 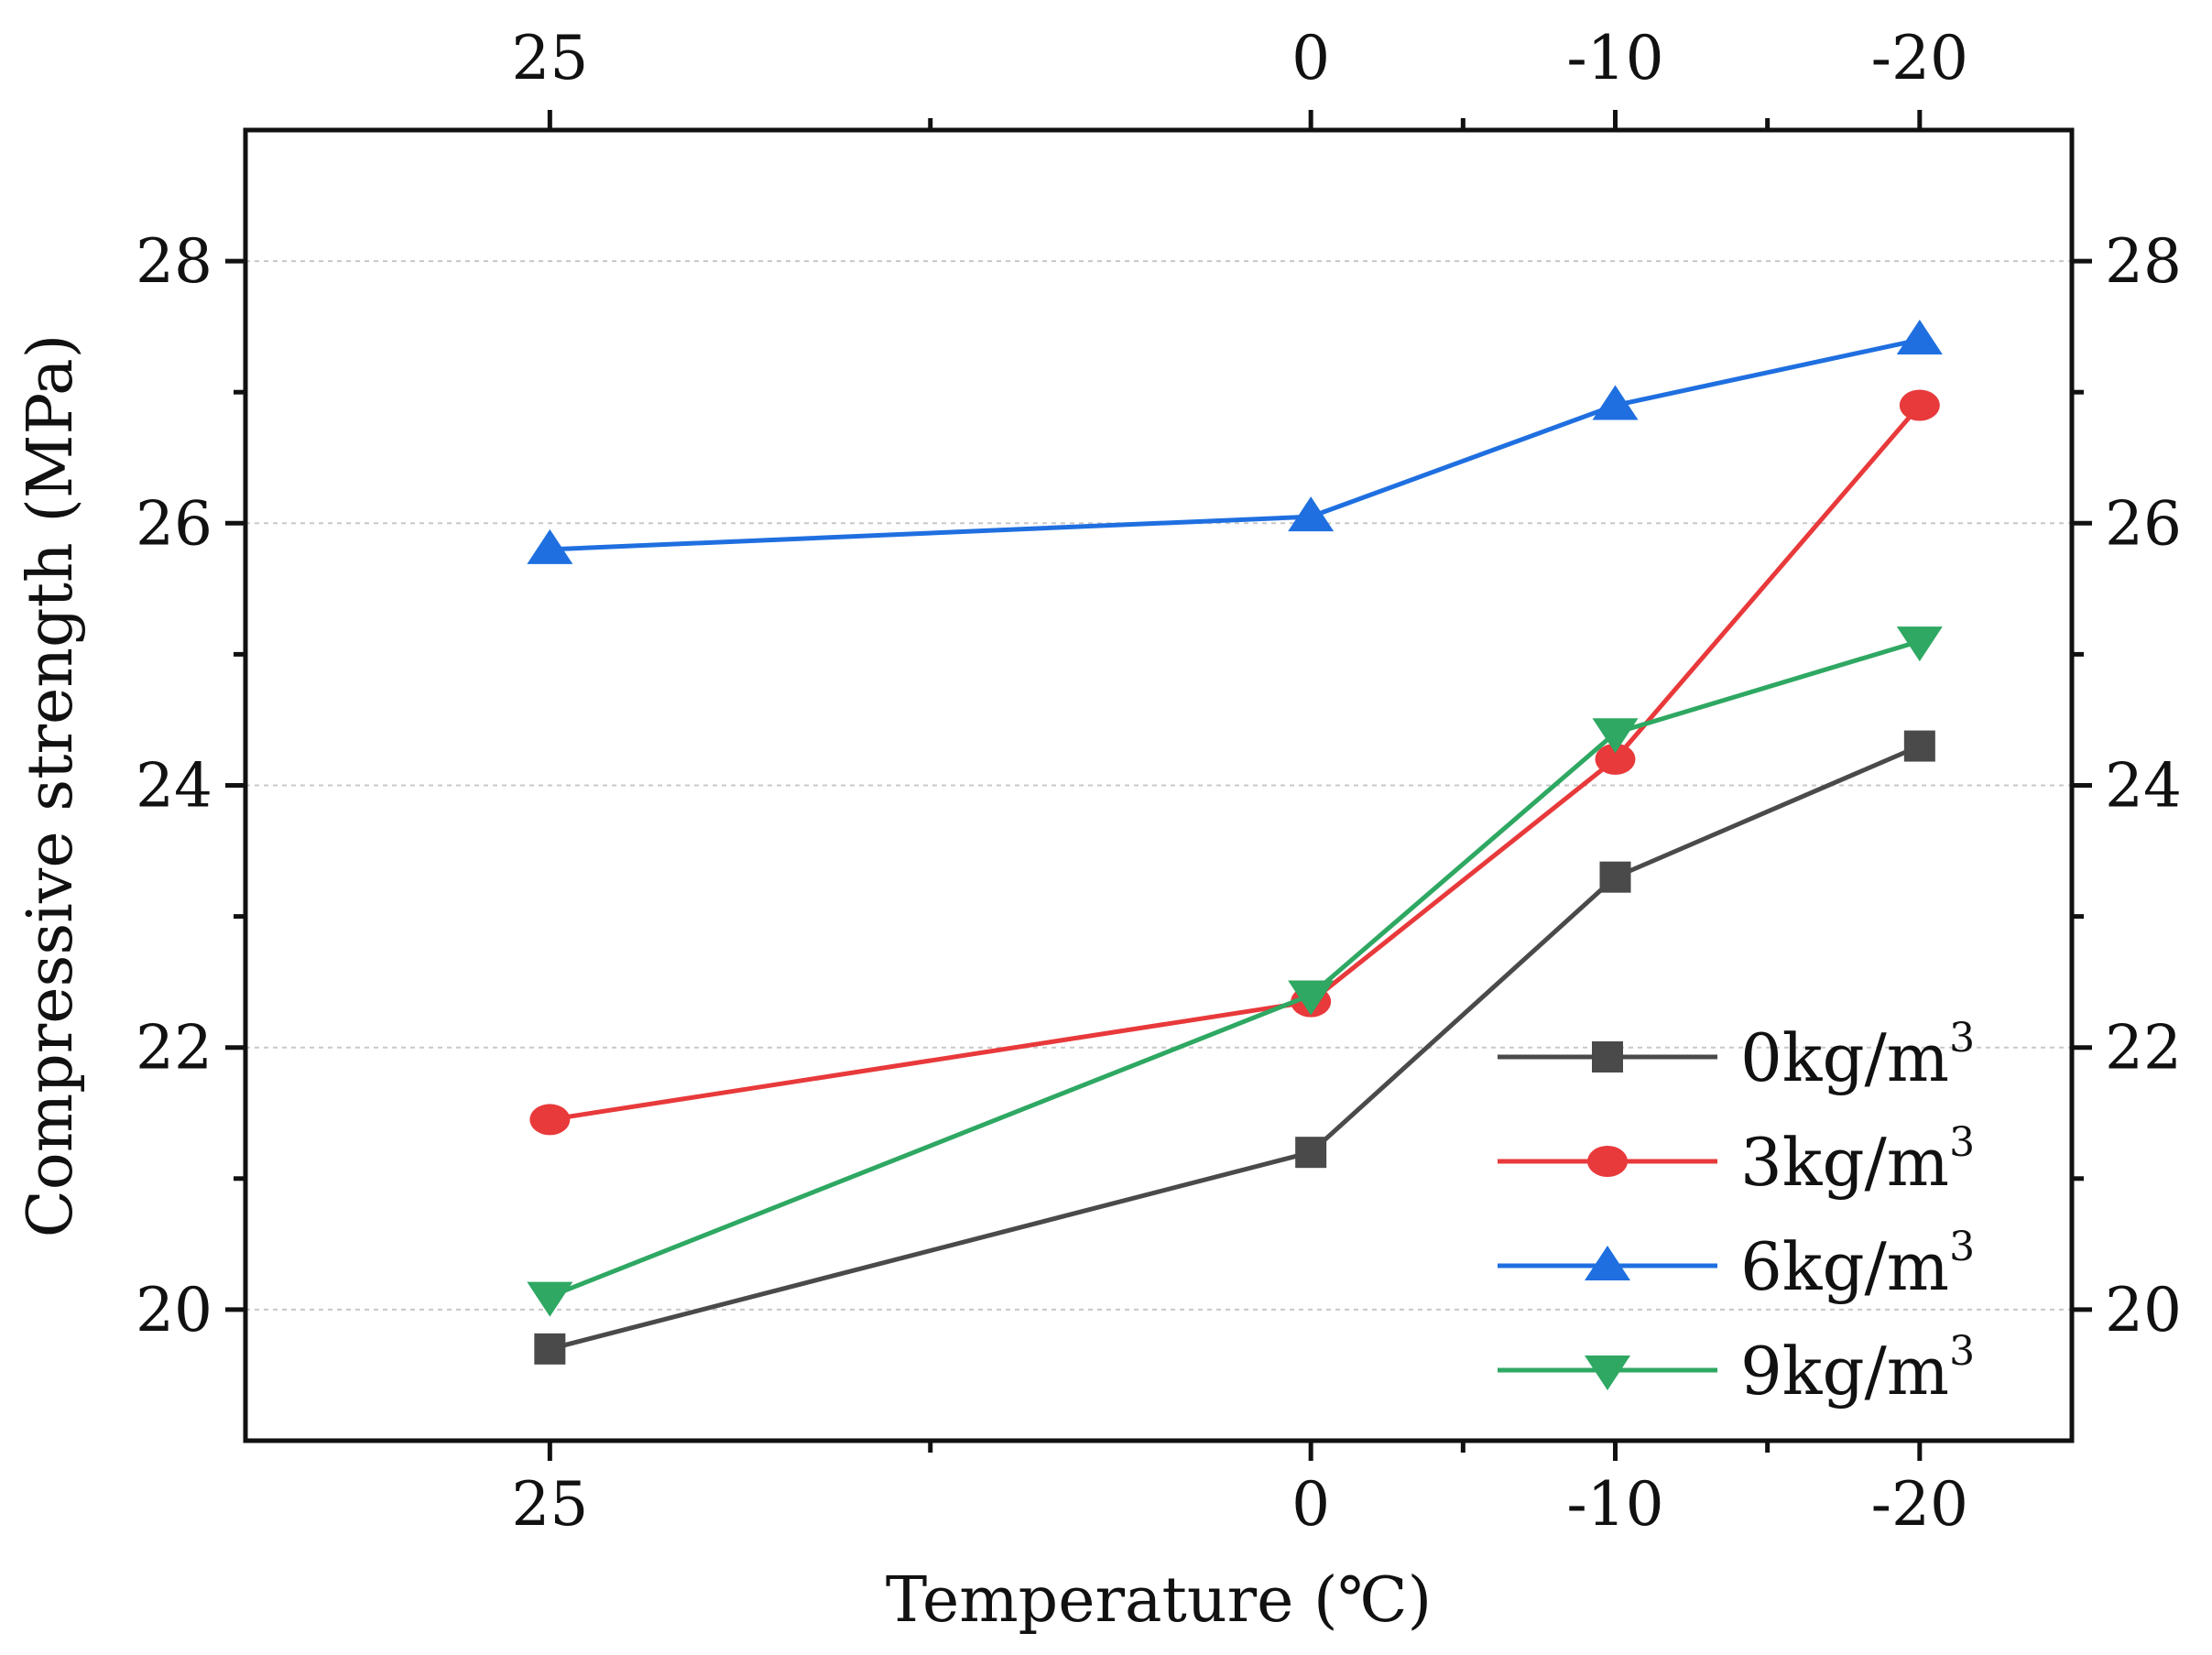 What do you see at coordinates (1919, 1504) in the screenshot?
I see `x-tick-label-bottom: -20` at bounding box center [1919, 1504].